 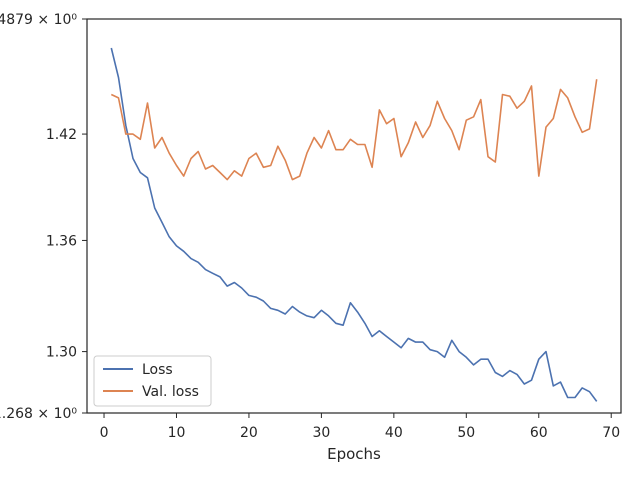 What do you see at coordinates (61, 353) in the screenshot?
I see `y-tick-label: 1.30` at bounding box center [61, 353].